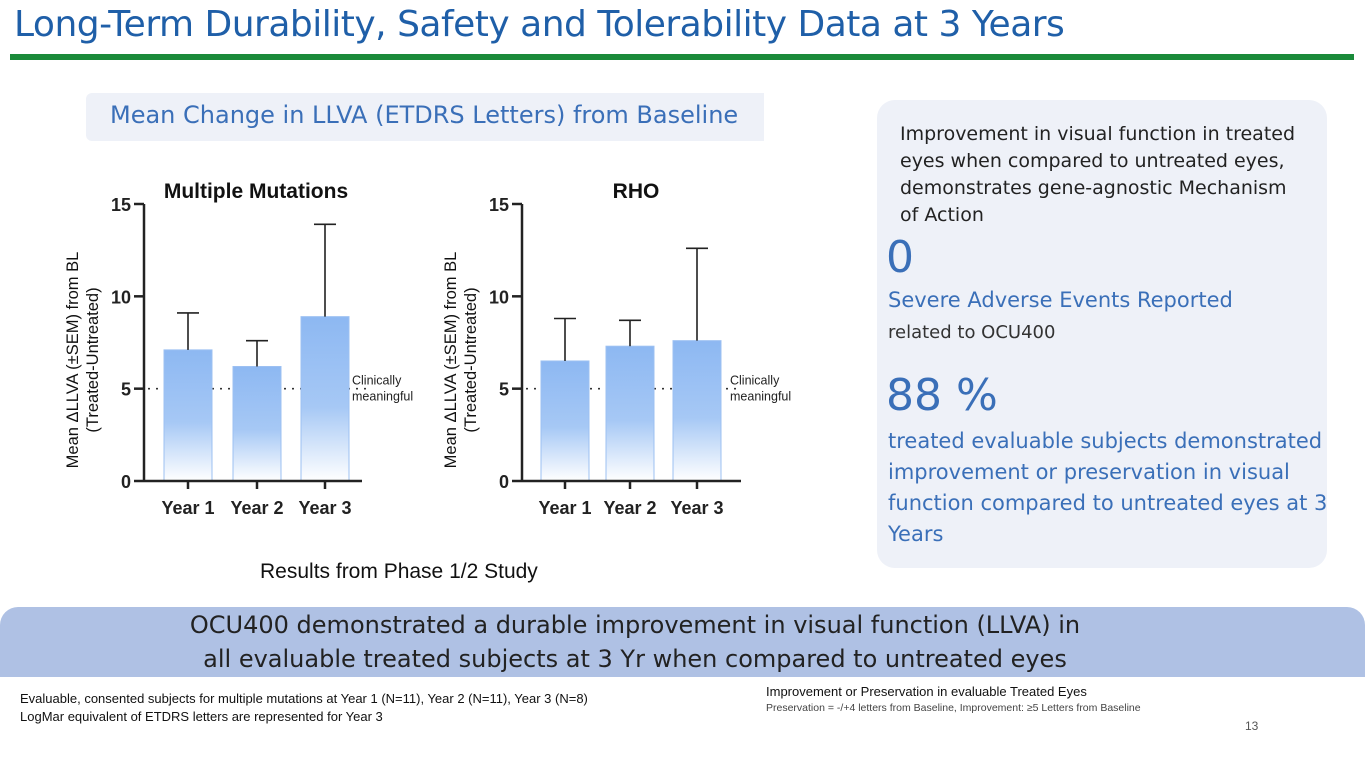 This screenshot has height=768, width=1365. Describe the element at coordinates (942, 395) in the screenshot. I see `stat-percent-value: 88 %` at that location.